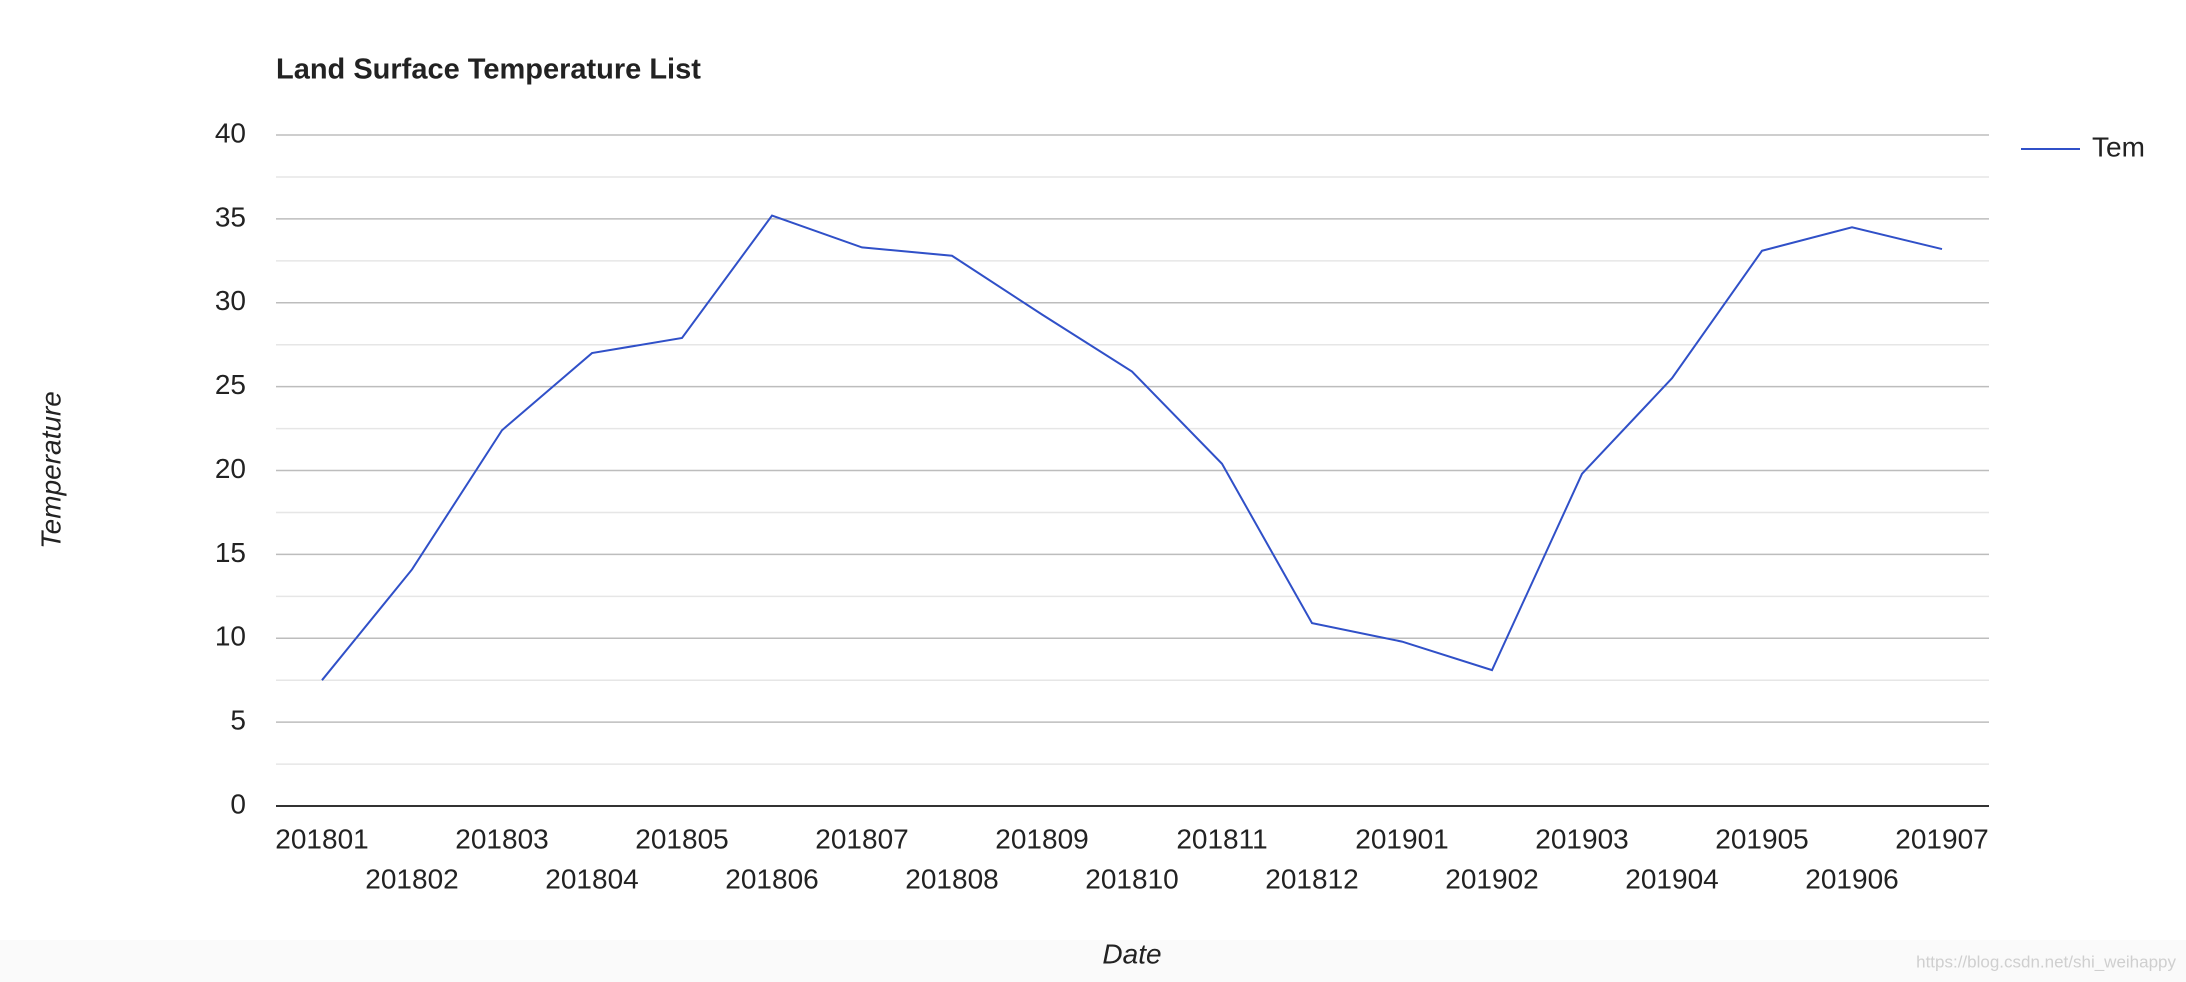 This screenshot has width=2186, height=982. I want to click on x-tick-label: 201808, so click(951, 878).